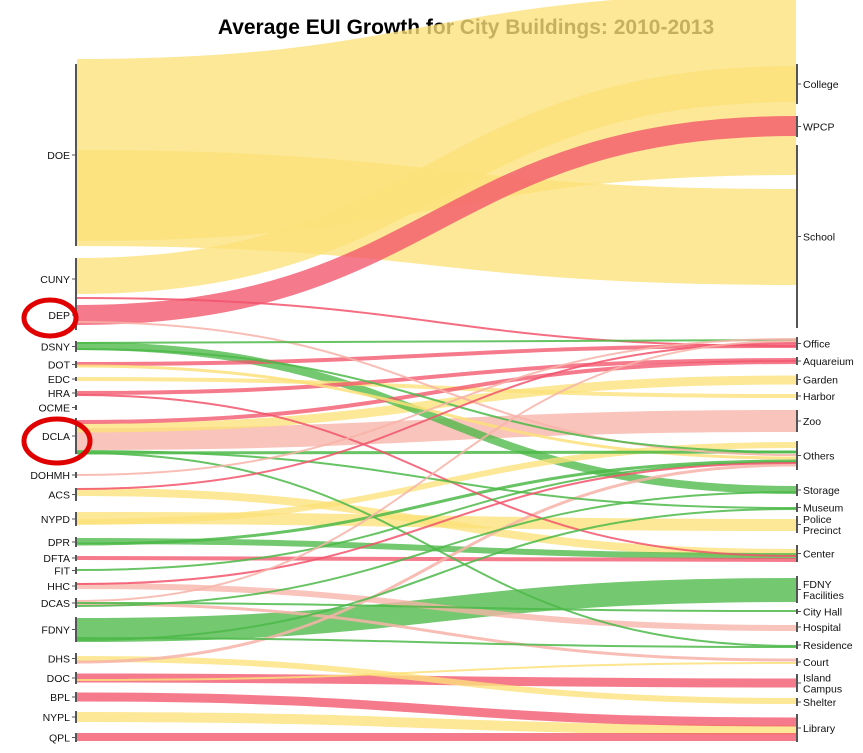 The width and height of the screenshot is (863, 753). Describe the element at coordinates (820, 703) in the screenshot. I see `type-label-shelter: Shelter` at that location.